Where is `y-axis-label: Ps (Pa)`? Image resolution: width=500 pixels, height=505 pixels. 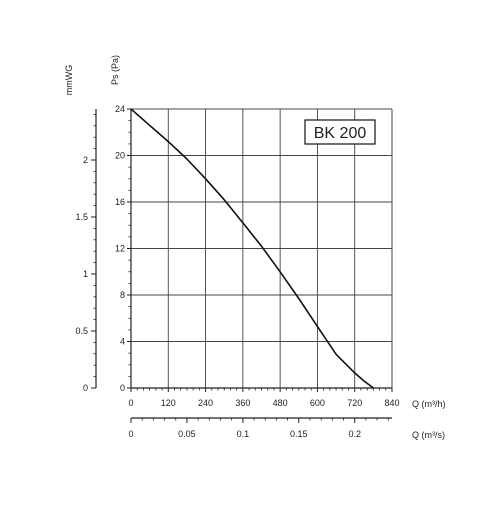
y-axis-label: Ps (Pa) is located at coordinates (115, 70).